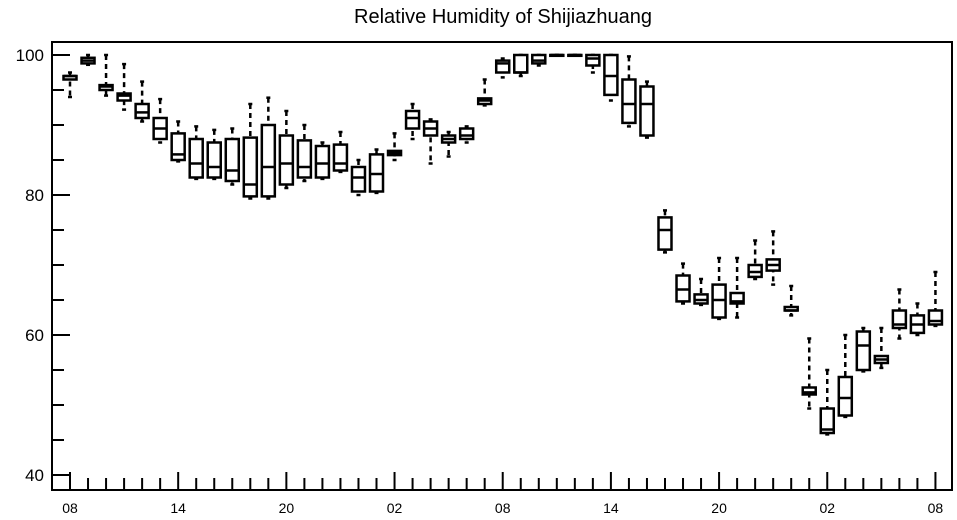  I want to click on y-tick-label: 100, so click(30, 55).